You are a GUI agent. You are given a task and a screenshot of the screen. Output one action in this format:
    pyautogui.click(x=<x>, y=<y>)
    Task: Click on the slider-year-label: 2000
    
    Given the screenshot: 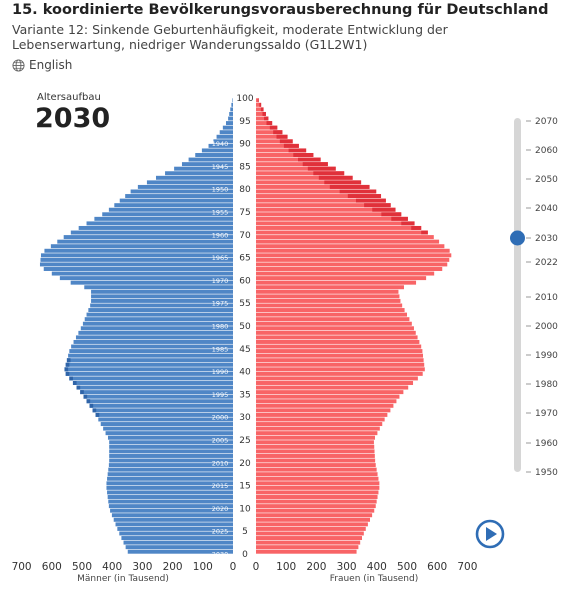 What is the action you would take?
    pyautogui.click(x=546, y=327)
    